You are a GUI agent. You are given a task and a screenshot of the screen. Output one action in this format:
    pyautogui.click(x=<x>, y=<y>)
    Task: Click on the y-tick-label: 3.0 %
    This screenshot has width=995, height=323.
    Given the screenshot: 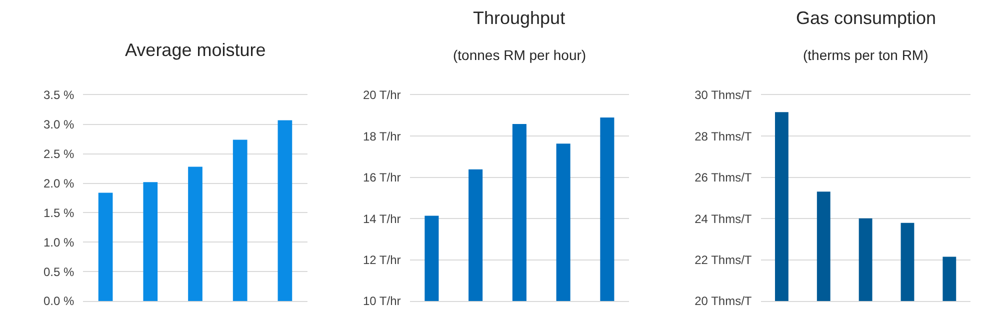 What is the action you would take?
    pyautogui.click(x=58, y=125)
    